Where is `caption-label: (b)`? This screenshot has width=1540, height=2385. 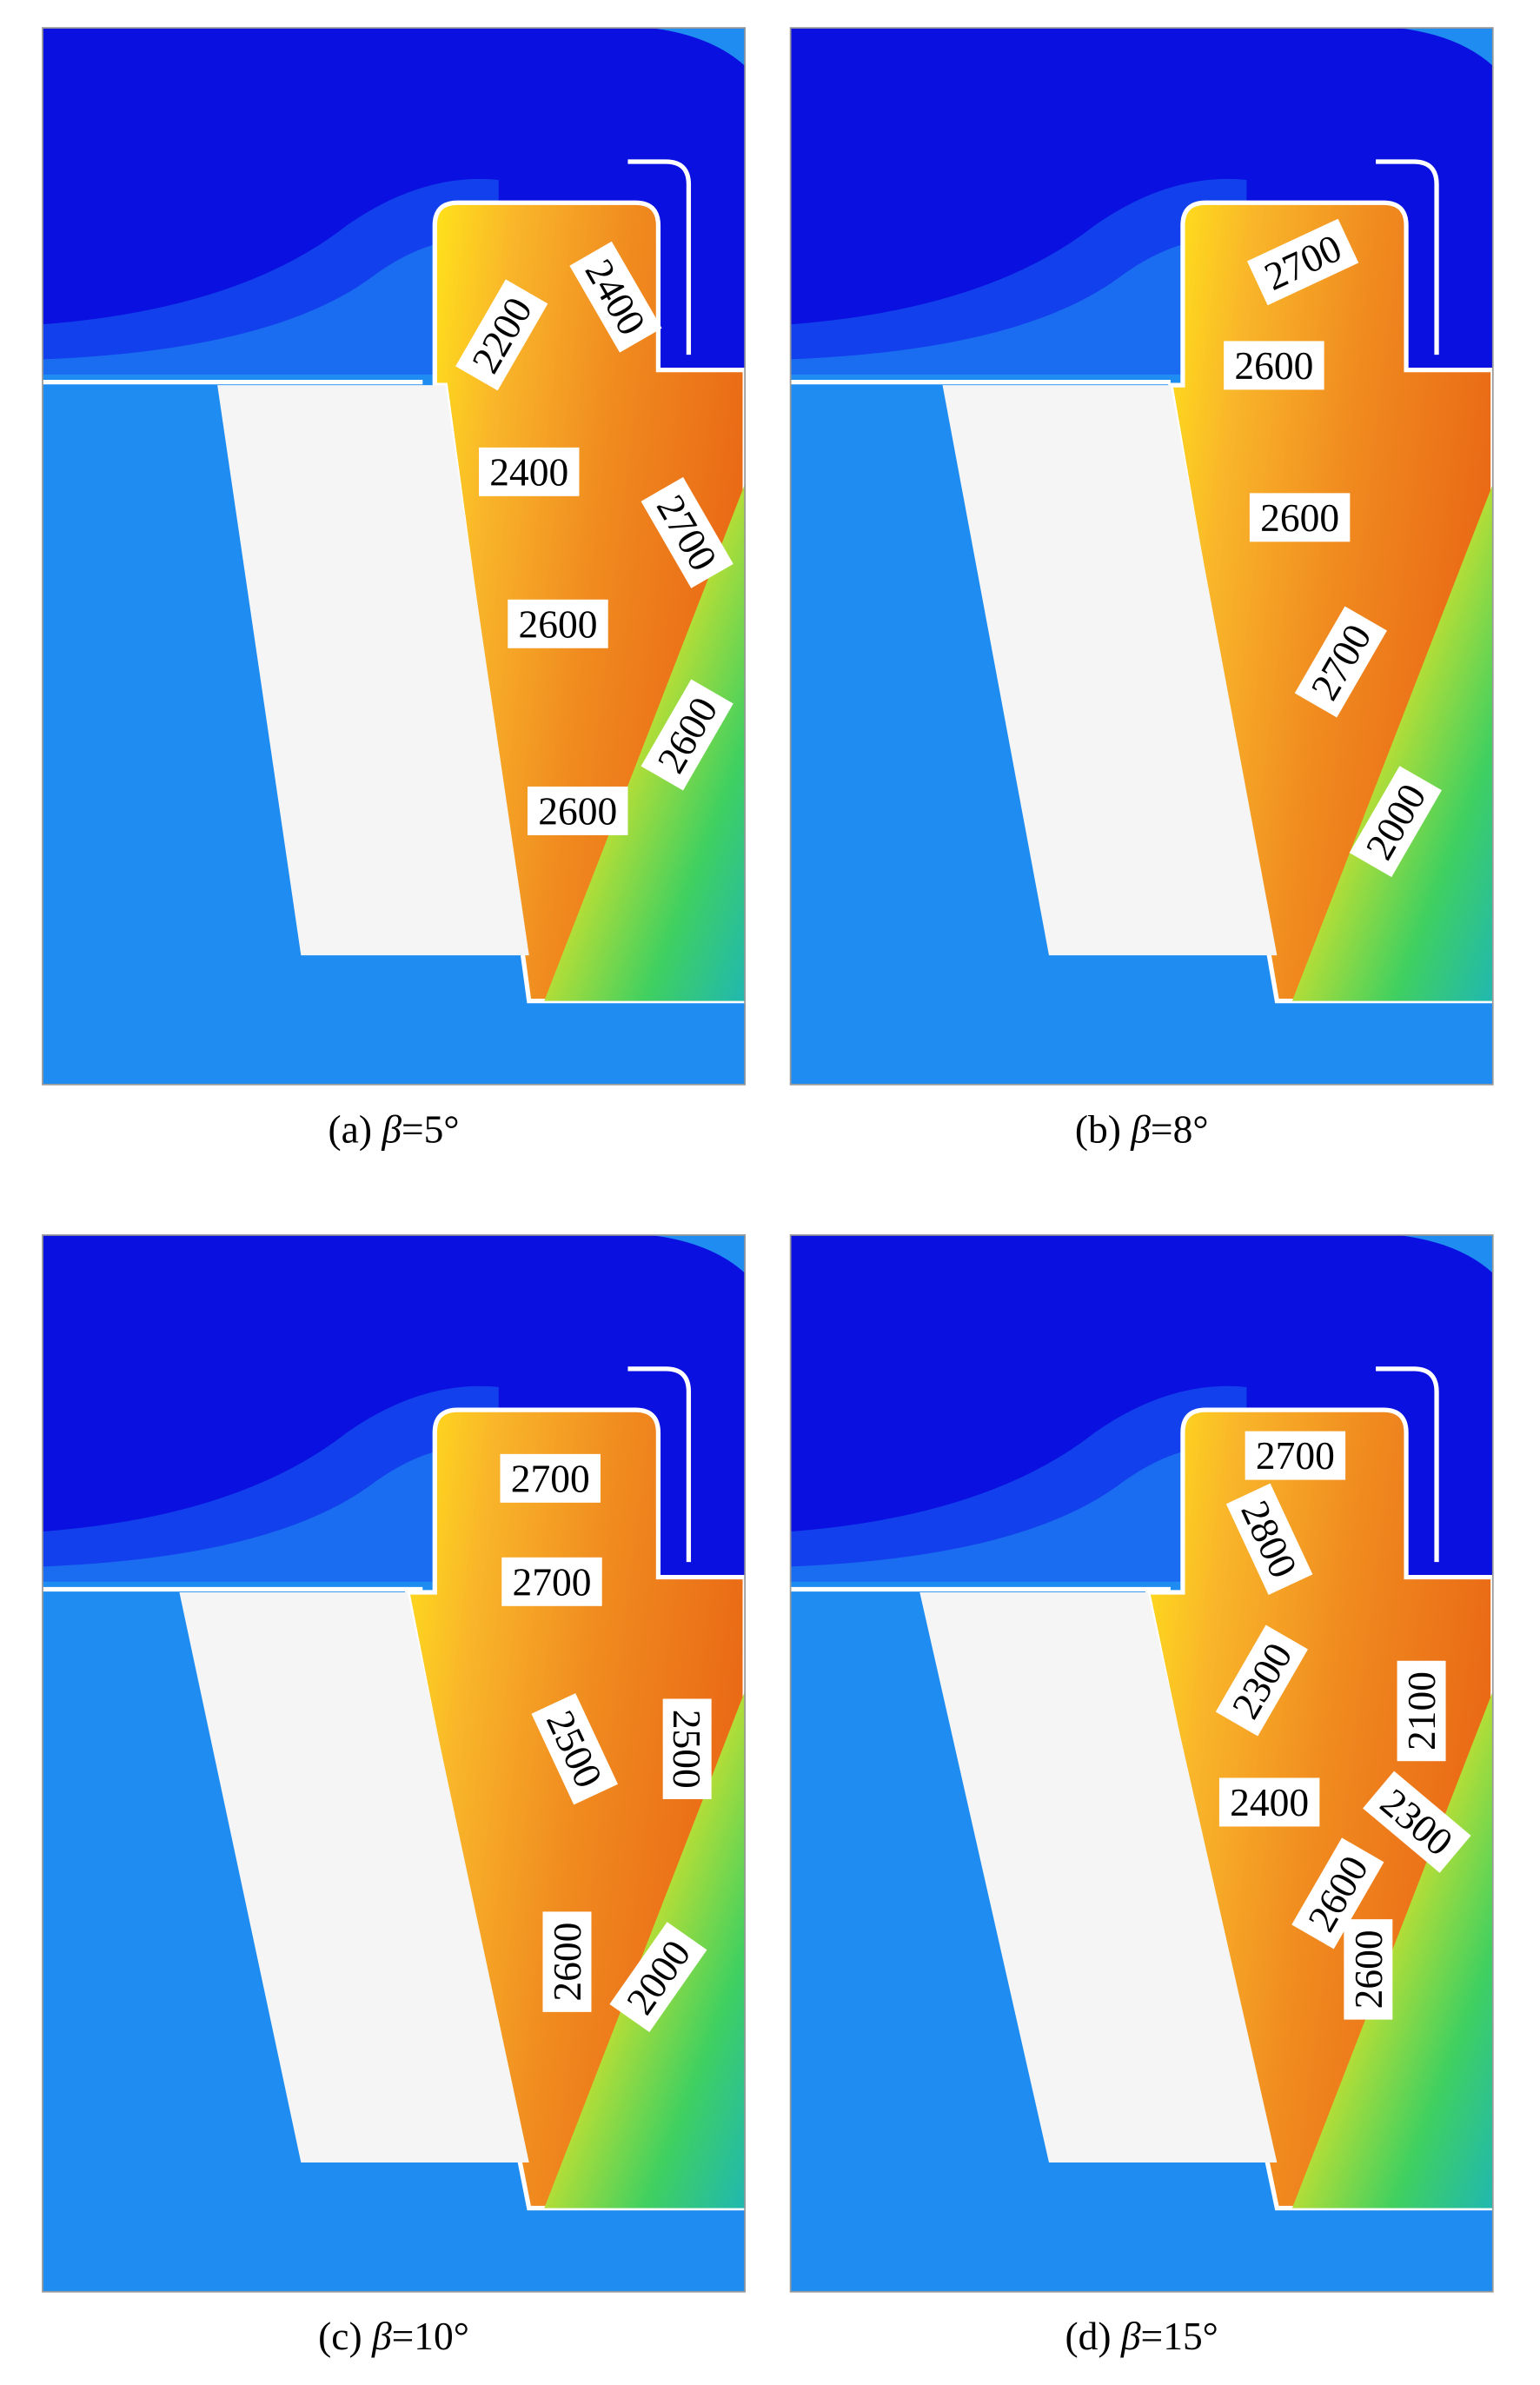
caption-label: (b) is located at coordinates (1098, 1128).